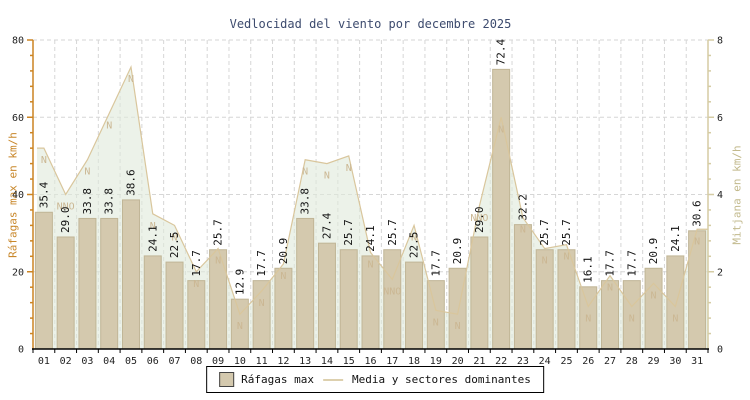  Describe the element at coordinates (326, 225) in the screenshot. I see `bar-value-label: 27.4` at that location.